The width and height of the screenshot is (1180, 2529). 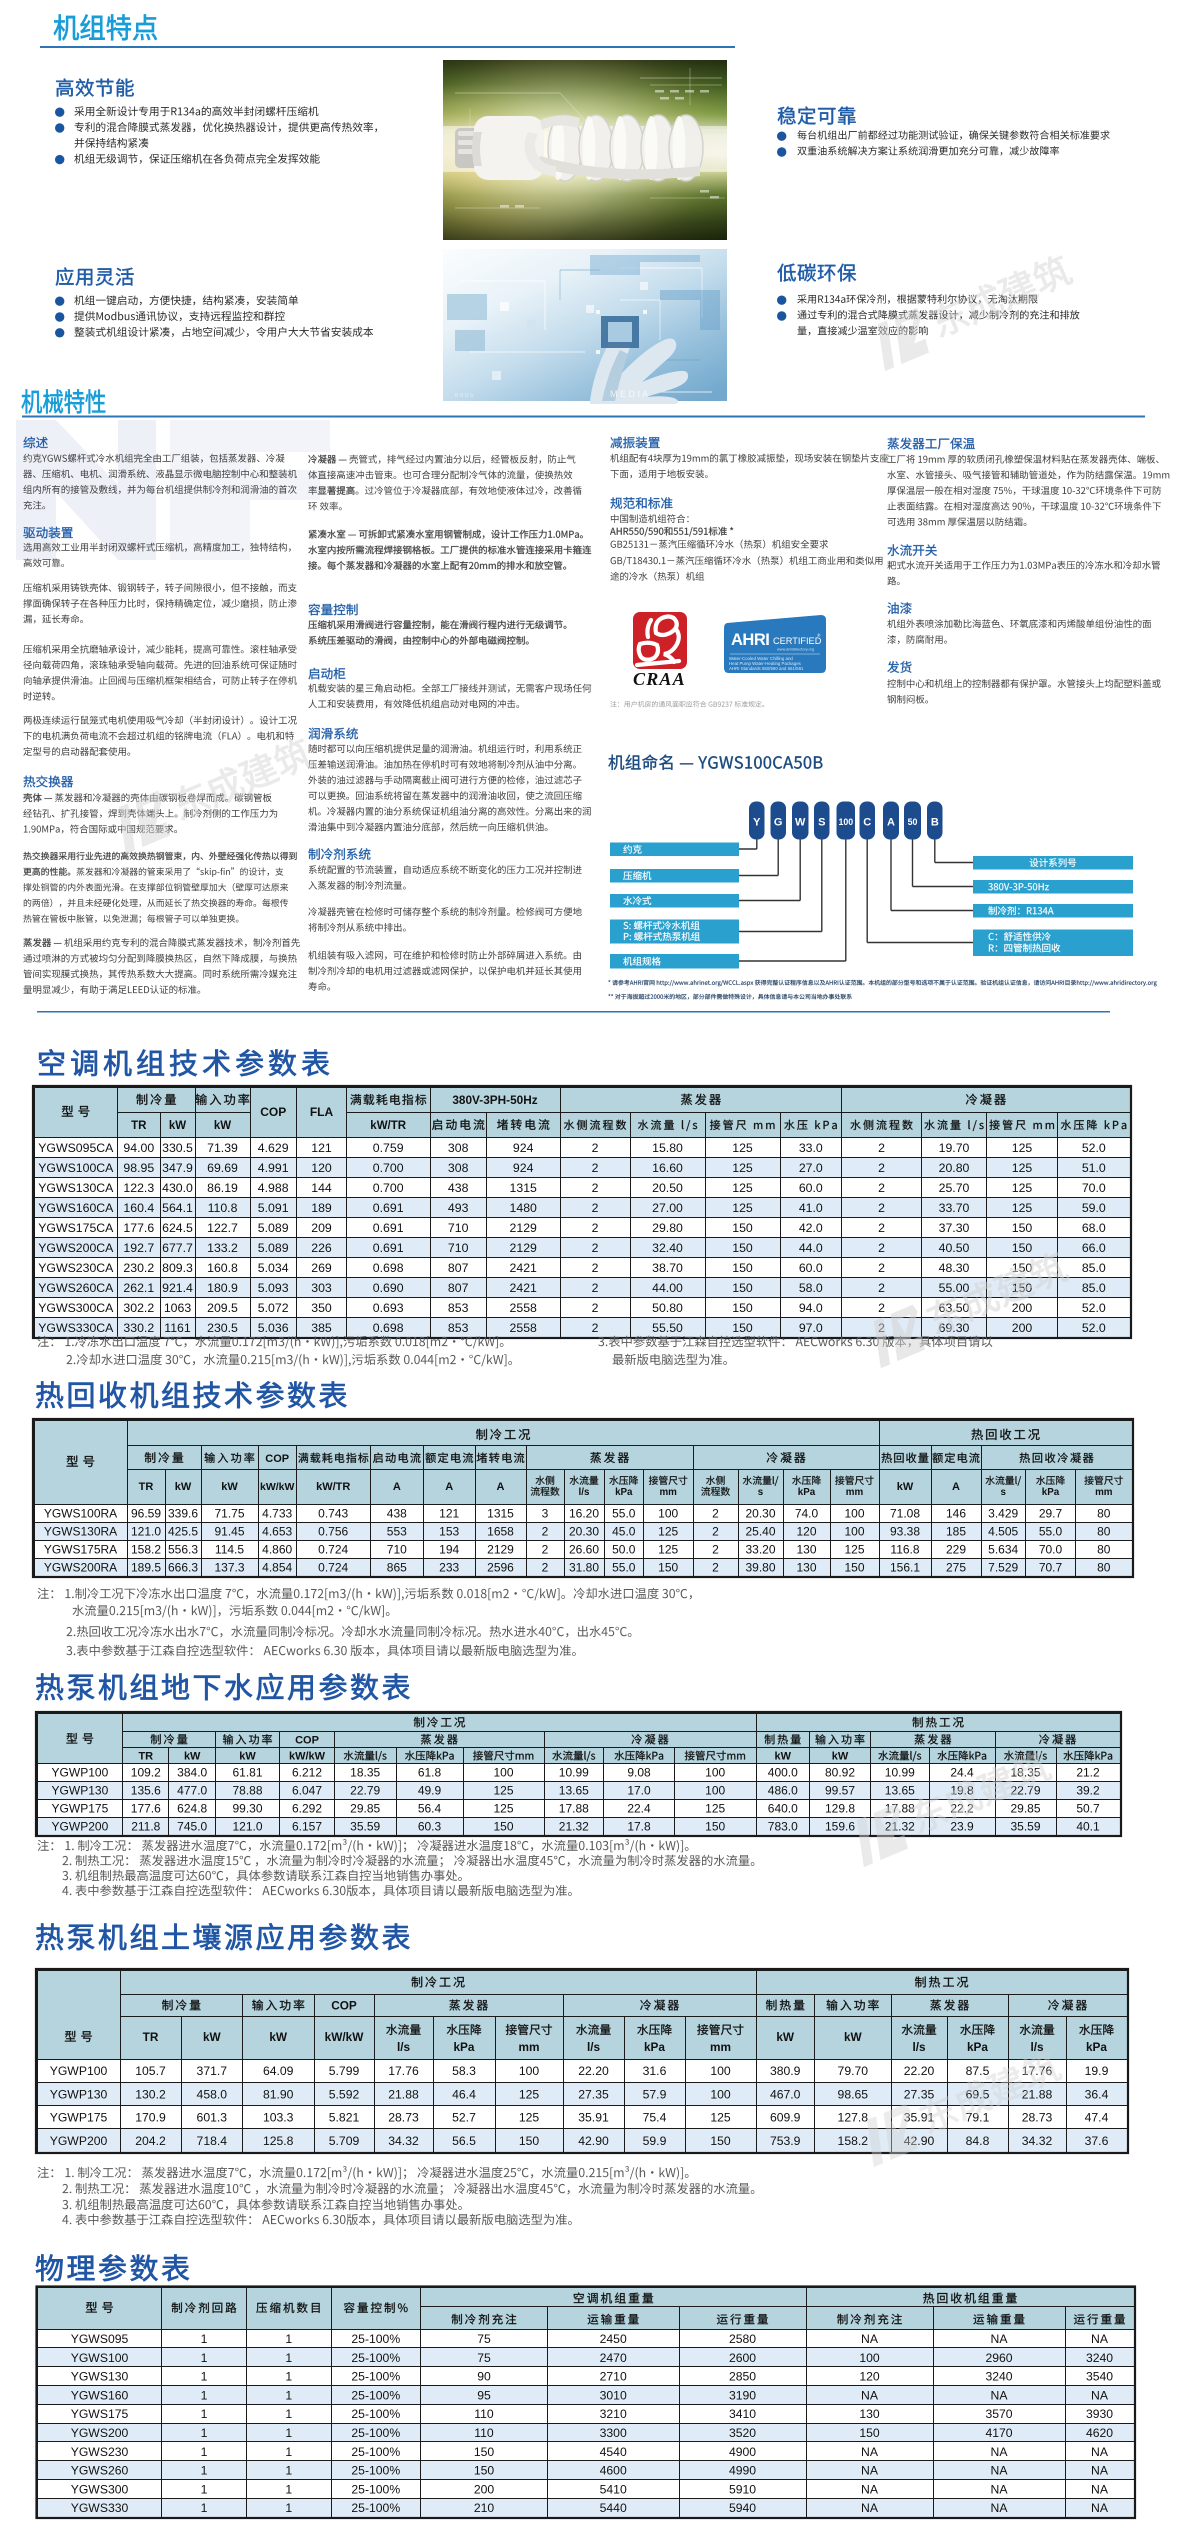 I want to click on svg-text: 122.7, so click(x=222, y=1228).